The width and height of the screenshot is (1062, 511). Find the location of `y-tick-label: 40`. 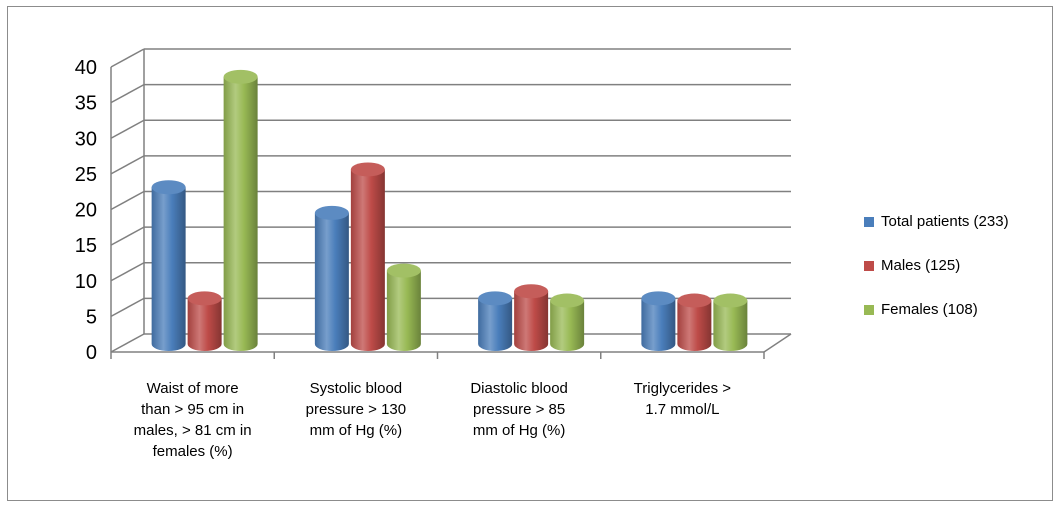

y-tick-label: 40 is located at coordinates (86, 68).